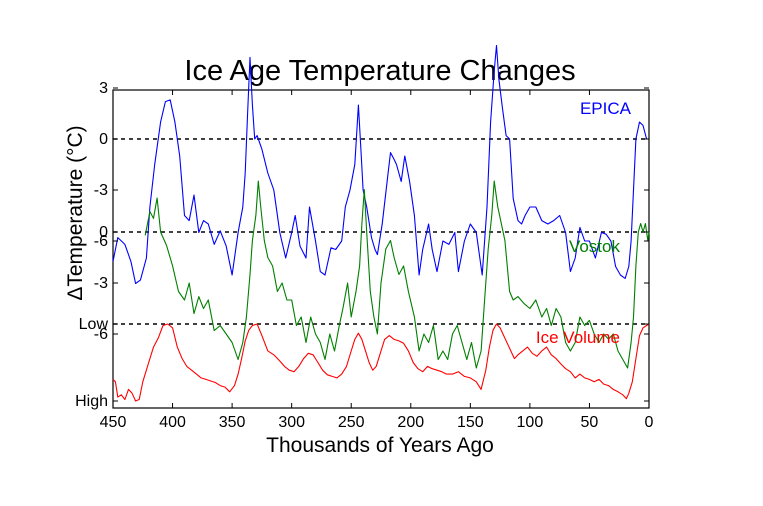 Image resolution: width=763 pixels, height=506 pixels. What do you see at coordinates (381, 362) in the screenshot?
I see `series-line-ice-volume` at bounding box center [381, 362].